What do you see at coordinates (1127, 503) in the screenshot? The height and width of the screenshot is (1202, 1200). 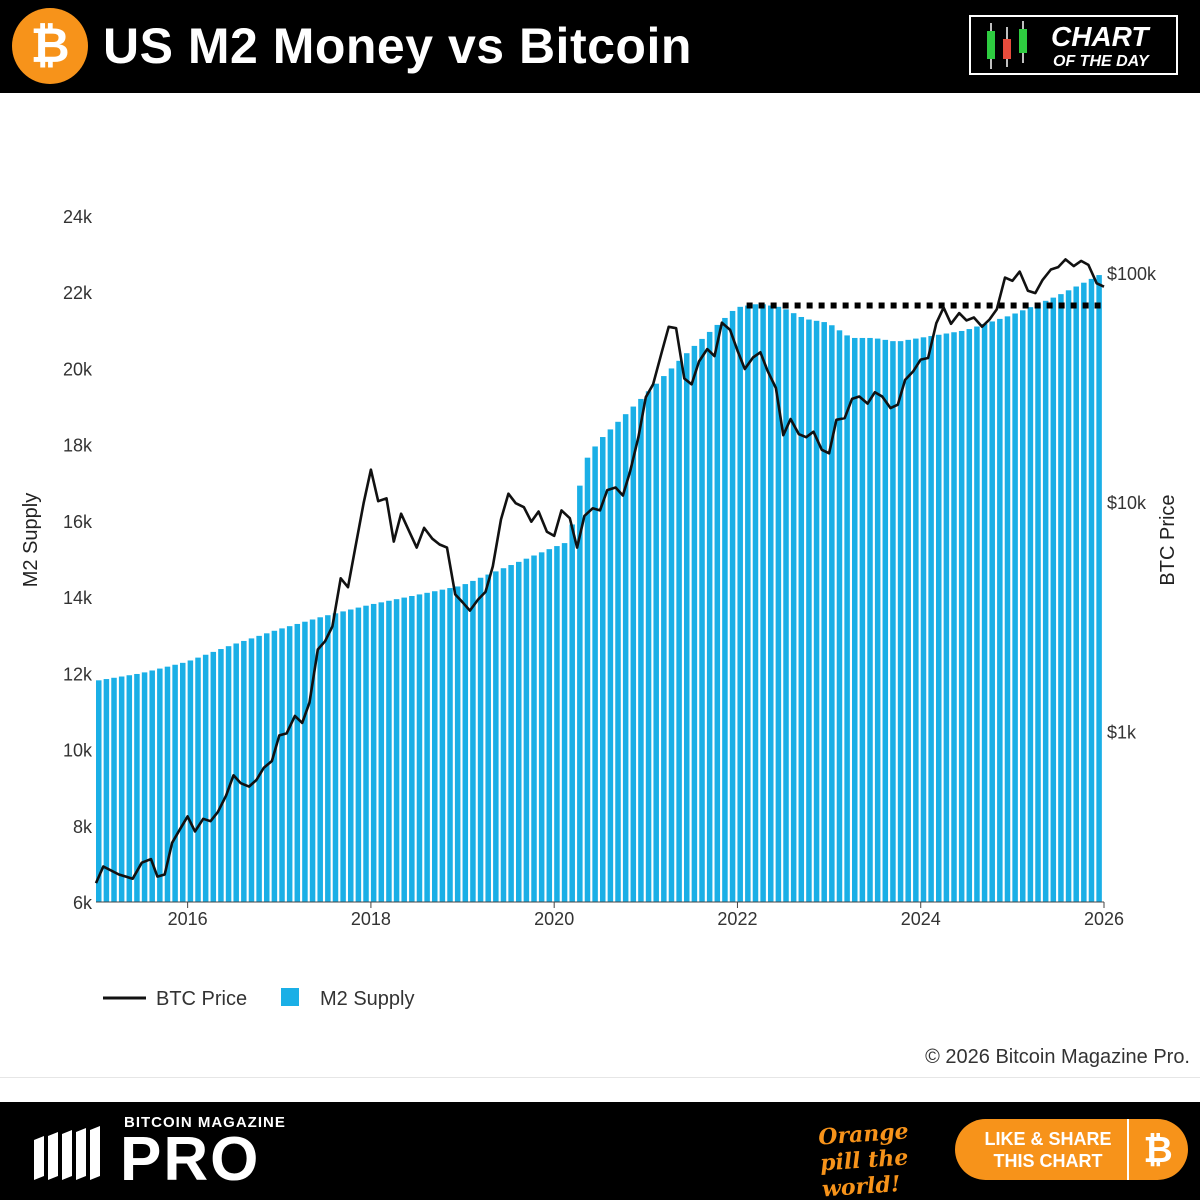 I see `y2-tick-label: $10k` at bounding box center [1127, 503].